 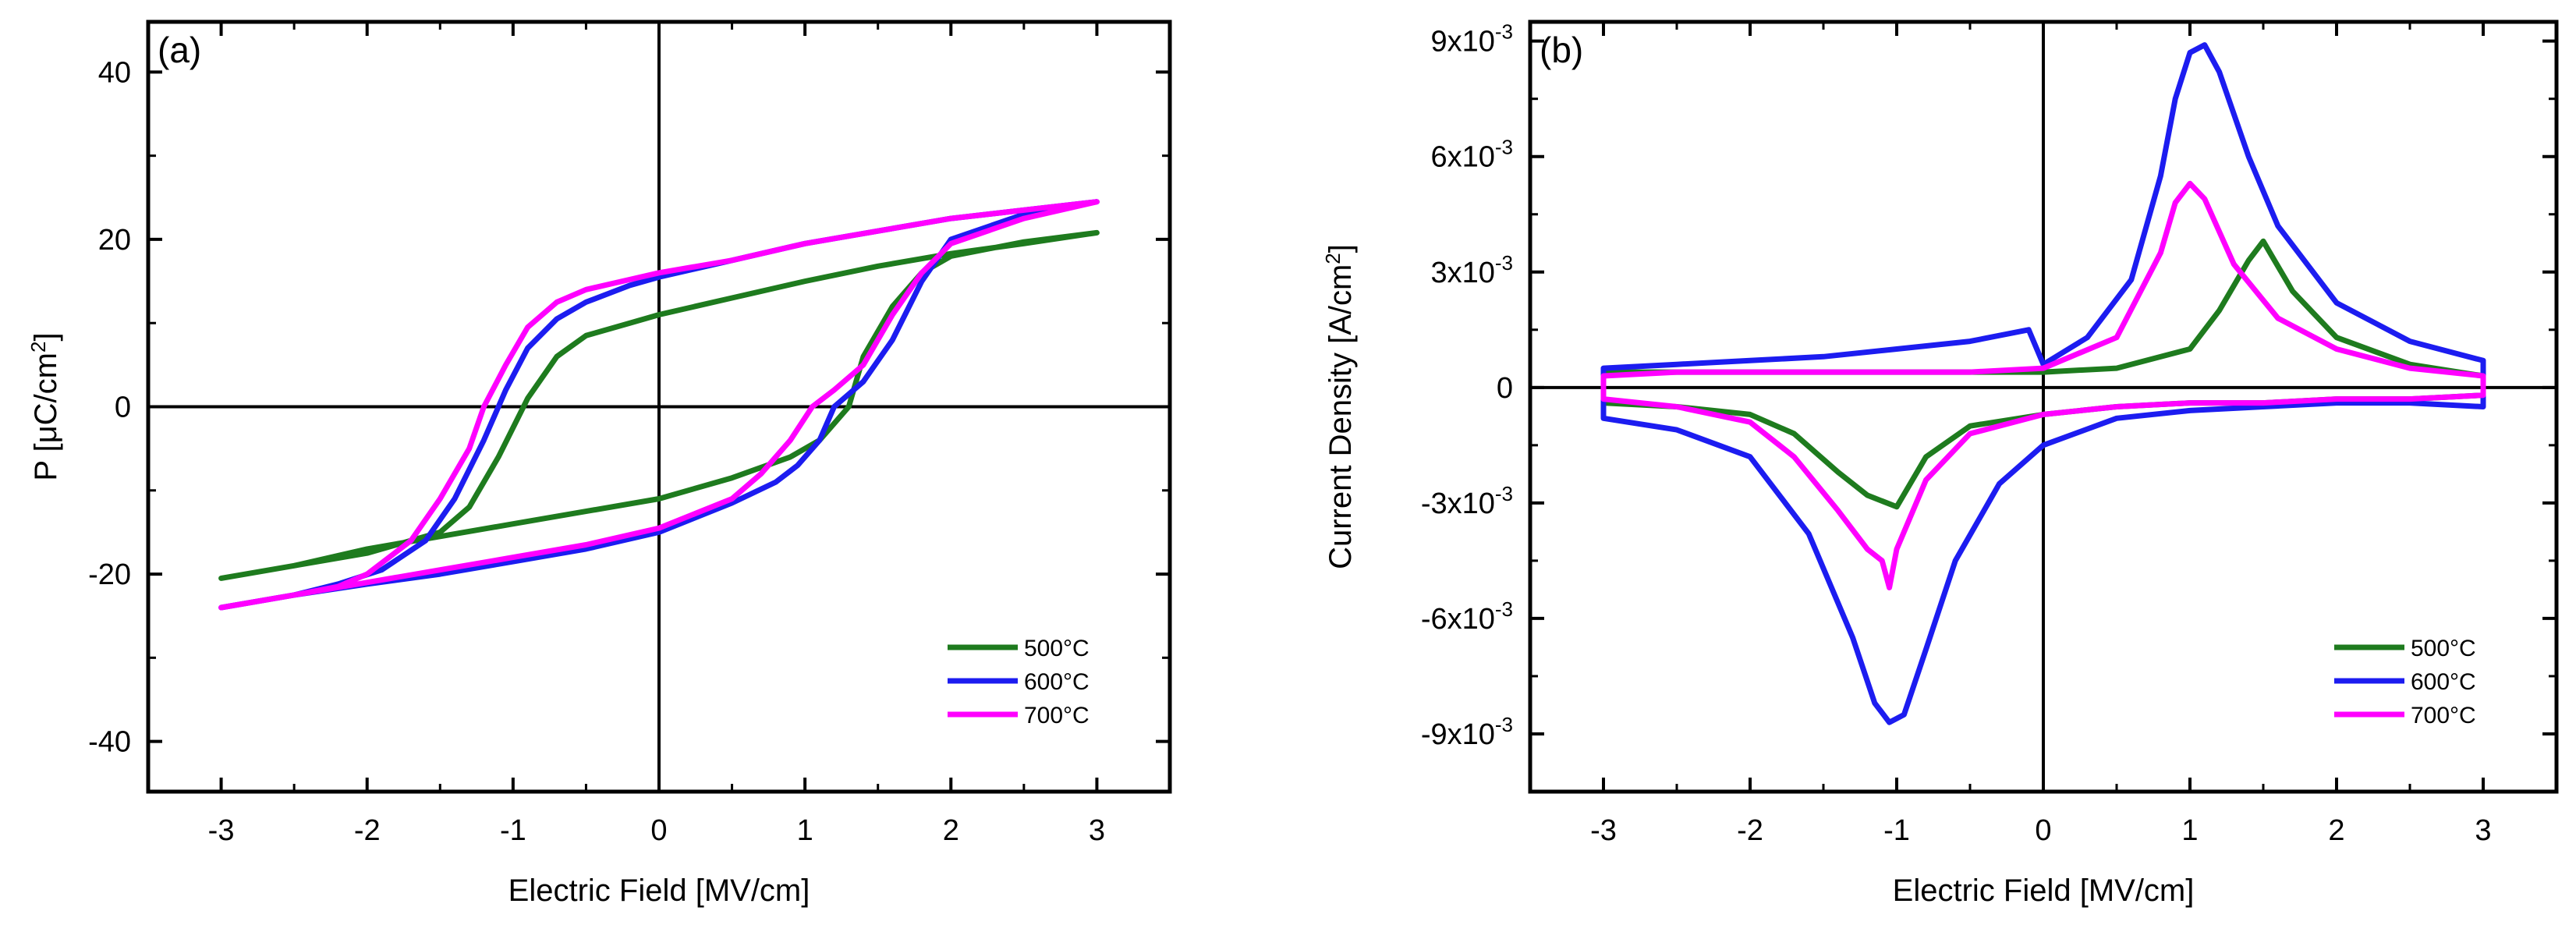 I want to click on y-tick-label: -9x10⁻³, so click(x=1467, y=732).